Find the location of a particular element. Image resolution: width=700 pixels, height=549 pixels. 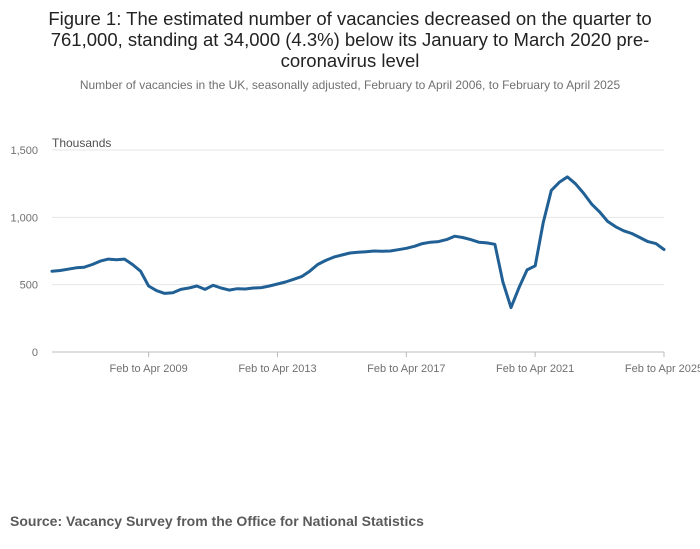

y-tick-label: 1,000 is located at coordinates (24, 218).